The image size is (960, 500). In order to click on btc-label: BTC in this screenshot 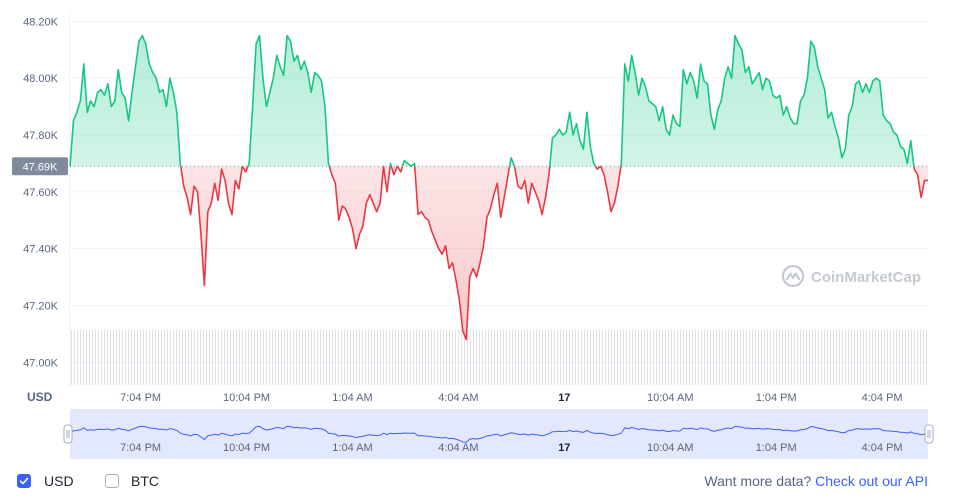, I will do `click(145, 481)`.